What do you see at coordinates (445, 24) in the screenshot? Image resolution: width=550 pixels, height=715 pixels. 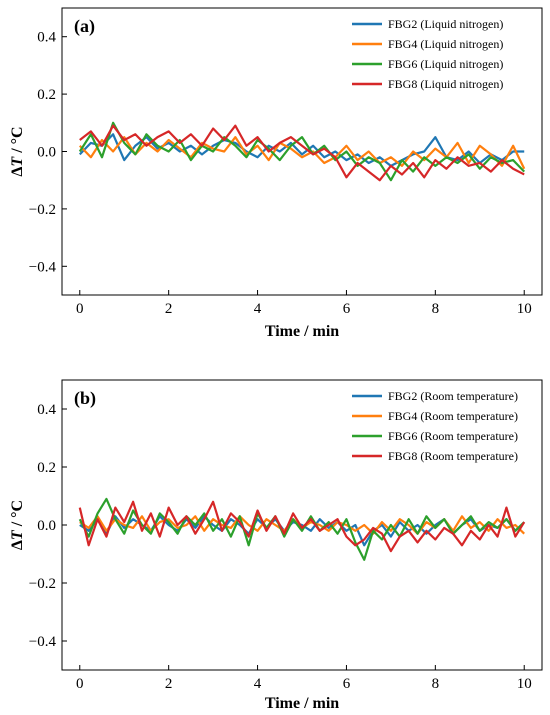 I see `legend-label: FBG2 (Liquid nitrogen)` at bounding box center [445, 24].